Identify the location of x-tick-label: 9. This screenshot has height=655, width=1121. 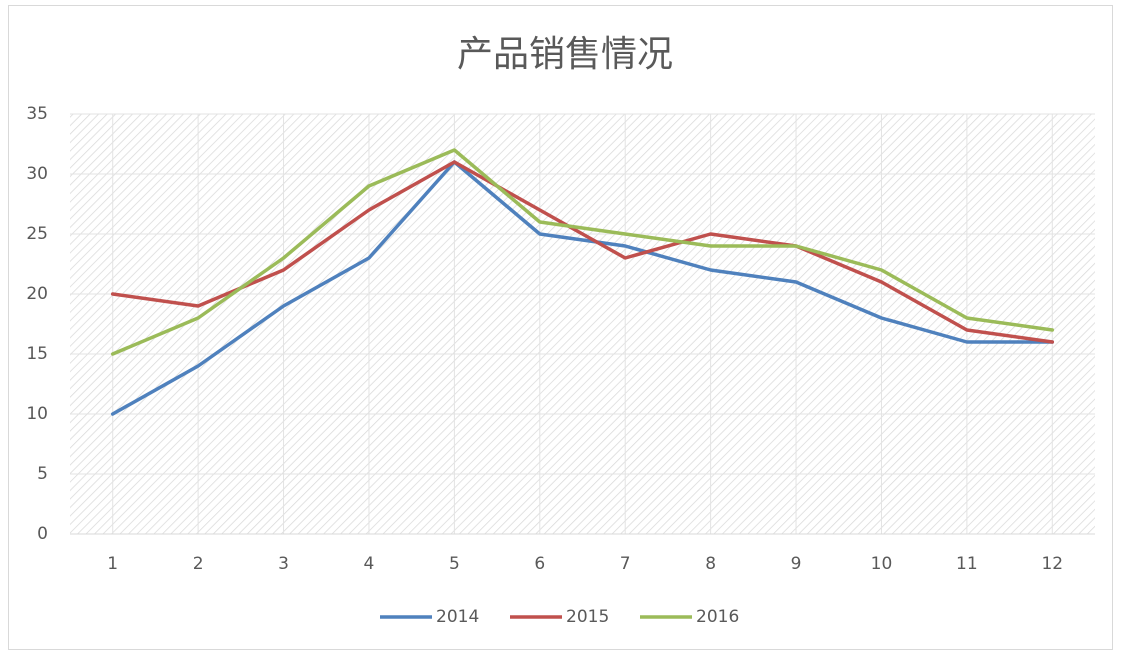
(796, 564).